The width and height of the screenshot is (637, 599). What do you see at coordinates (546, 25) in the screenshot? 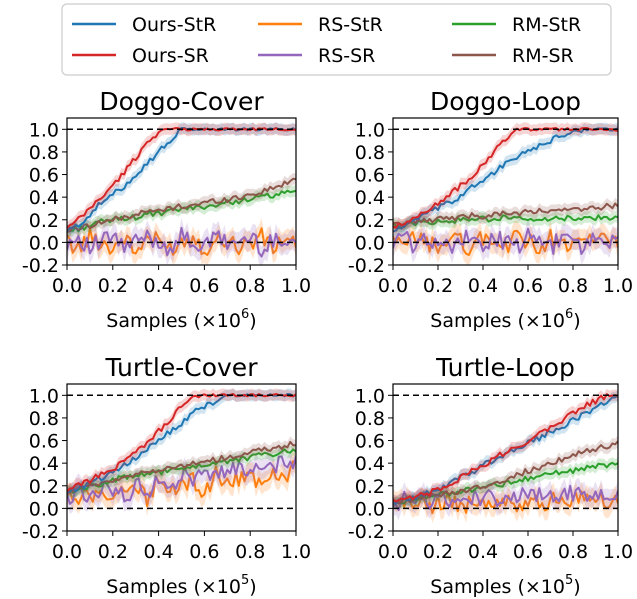
I see `legend-label: RM-StR` at bounding box center [546, 25].